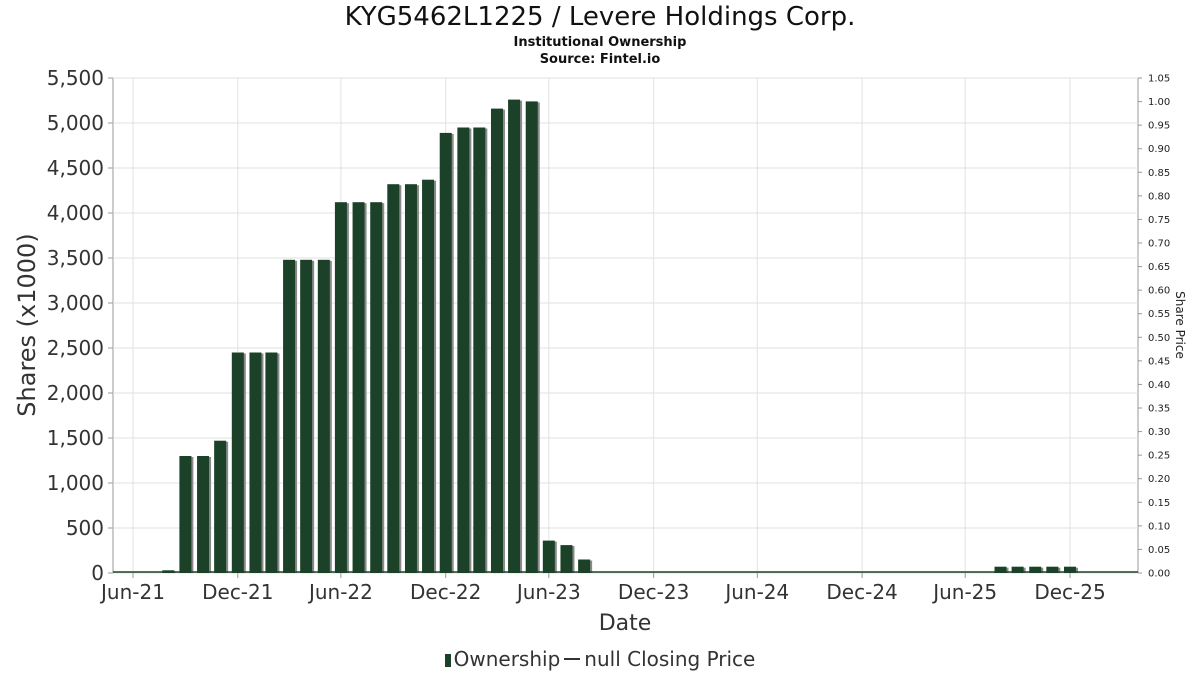  I want to click on y2-tick-label: 0.95, so click(1159, 126).